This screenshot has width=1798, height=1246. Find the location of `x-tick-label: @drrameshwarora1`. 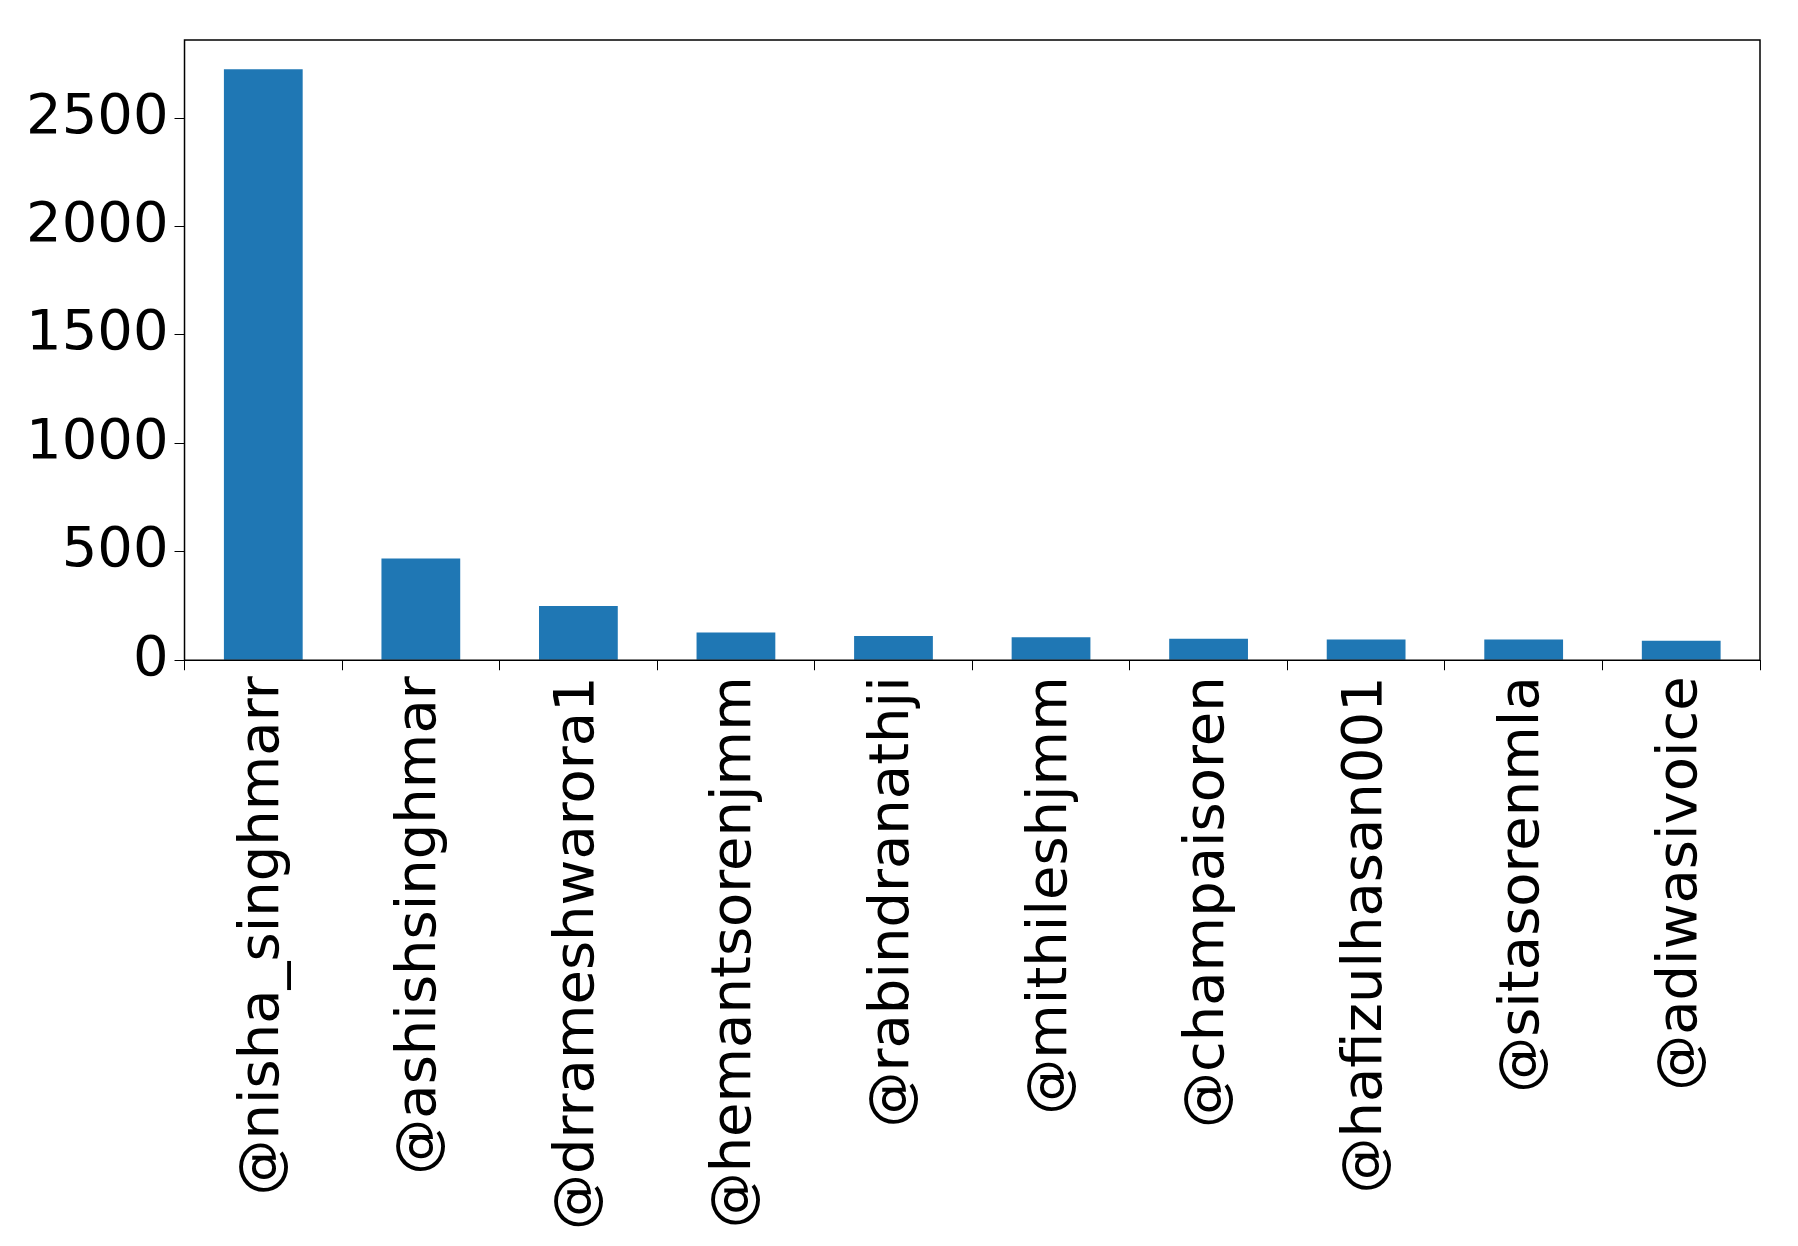

x-tick-label: @drrameshwarora1 is located at coordinates (573, 953).